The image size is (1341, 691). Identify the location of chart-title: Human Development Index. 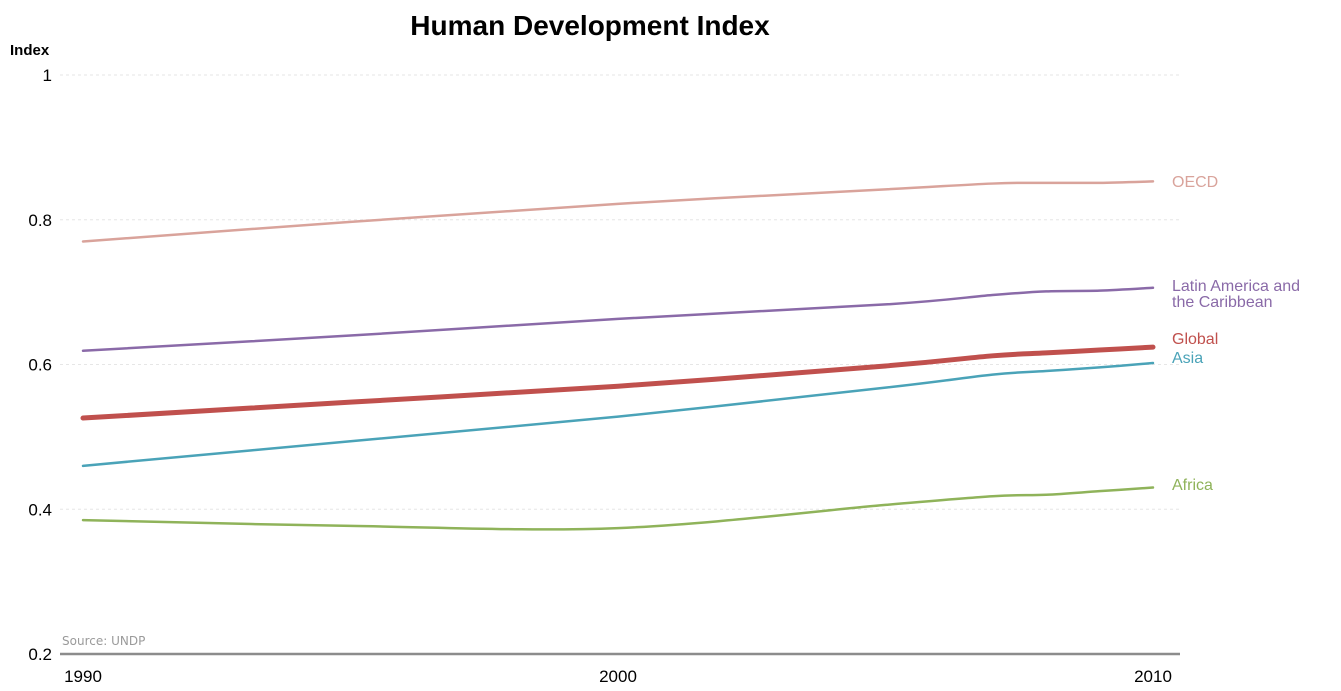
(590, 25).